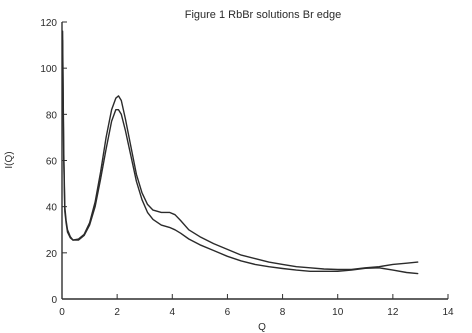 This screenshot has height=333, width=472. What do you see at coordinates (283, 312) in the screenshot?
I see `x-tick-label: 8` at bounding box center [283, 312].